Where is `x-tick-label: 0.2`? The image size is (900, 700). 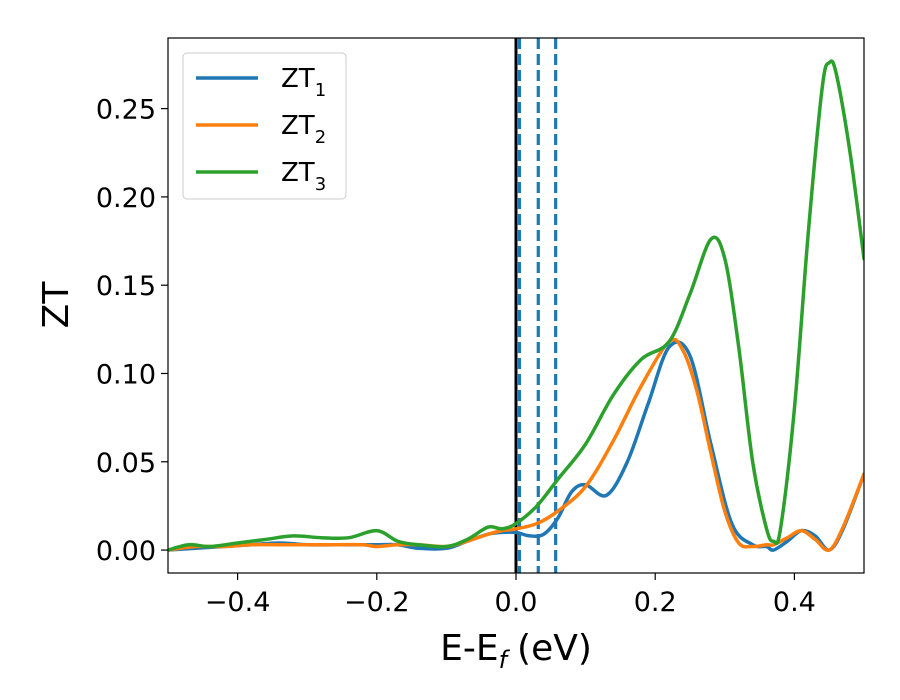 x-tick-label: 0.2 is located at coordinates (655, 602).